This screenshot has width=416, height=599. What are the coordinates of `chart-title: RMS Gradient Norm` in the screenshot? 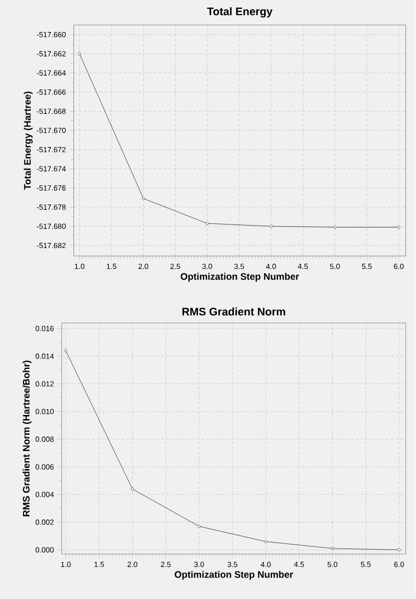 It's located at (234, 311).